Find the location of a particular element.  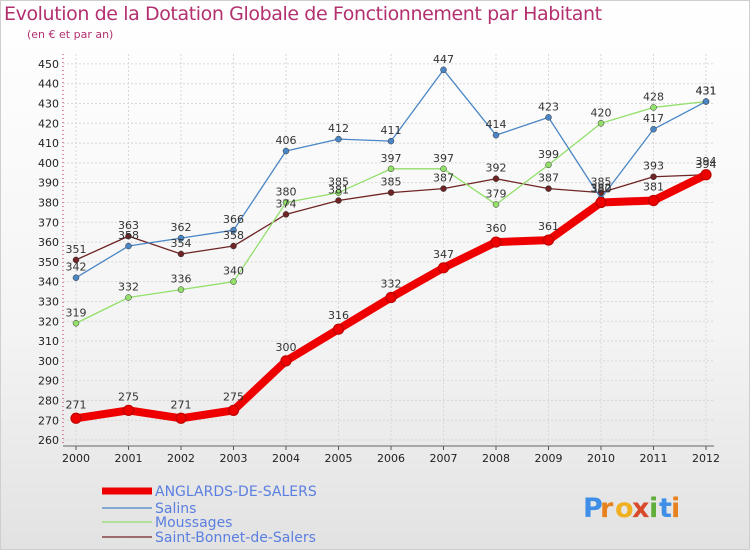

data-label: 332 is located at coordinates (128, 287).